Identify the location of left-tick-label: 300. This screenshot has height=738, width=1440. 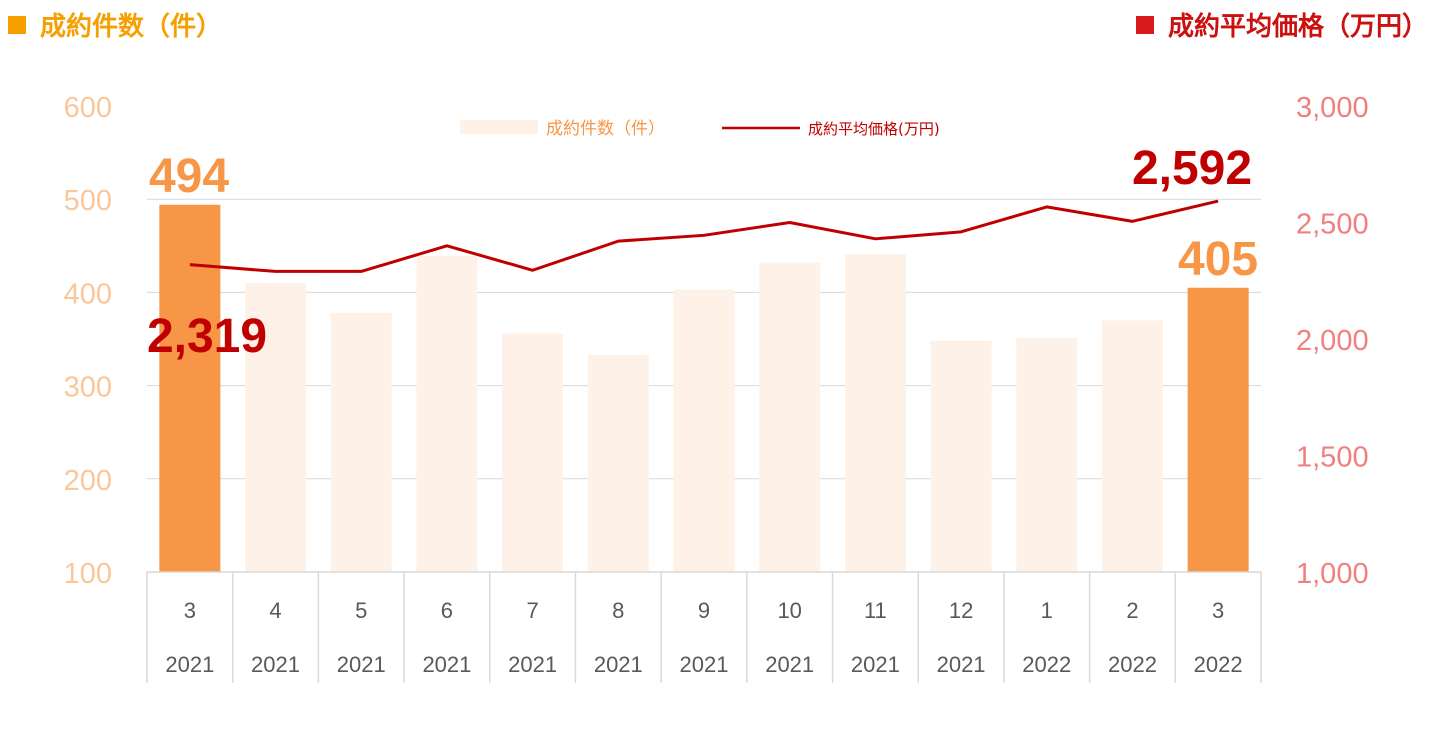
(88, 388).